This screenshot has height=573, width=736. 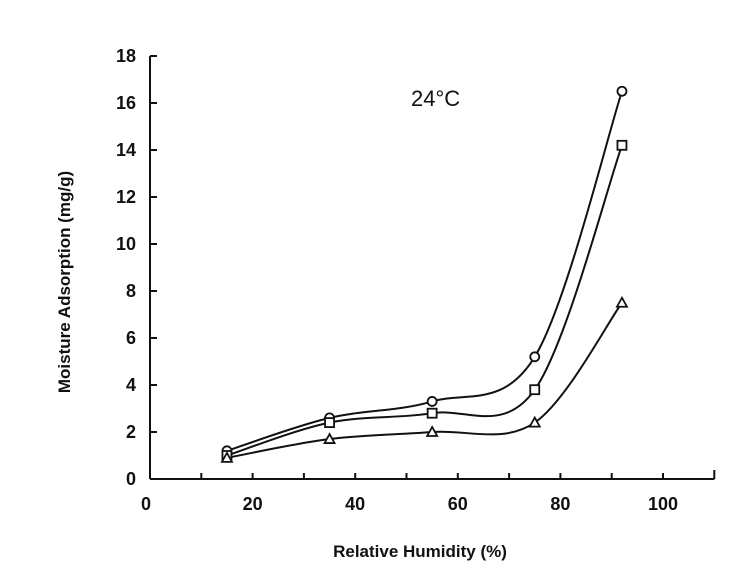 What do you see at coordinates (146, 504) in the screenshot?
I see `x-tick-label: 0` at bounding box center [146, 504].